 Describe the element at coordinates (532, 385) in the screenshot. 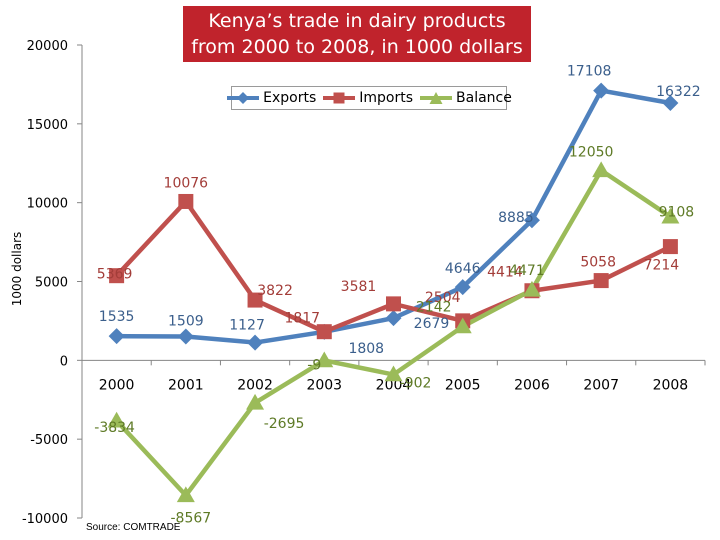

I see `x-tick-label: 2006` at that location.